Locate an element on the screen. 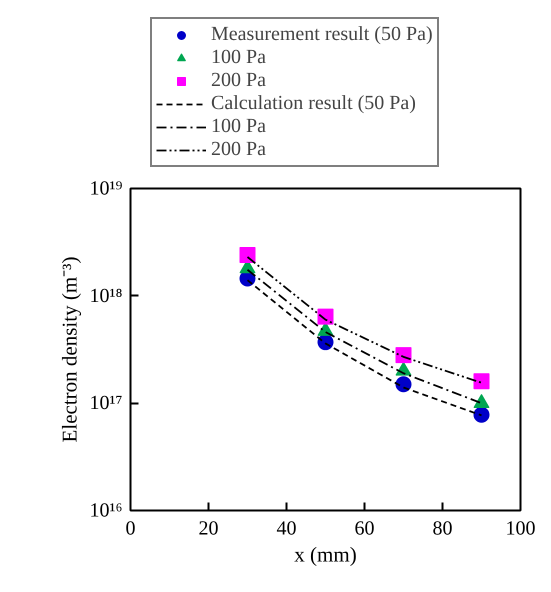 This screenshot has width=551, height=592. y-tick-label: 10¹⁹ is located at coordinates (106, 189).